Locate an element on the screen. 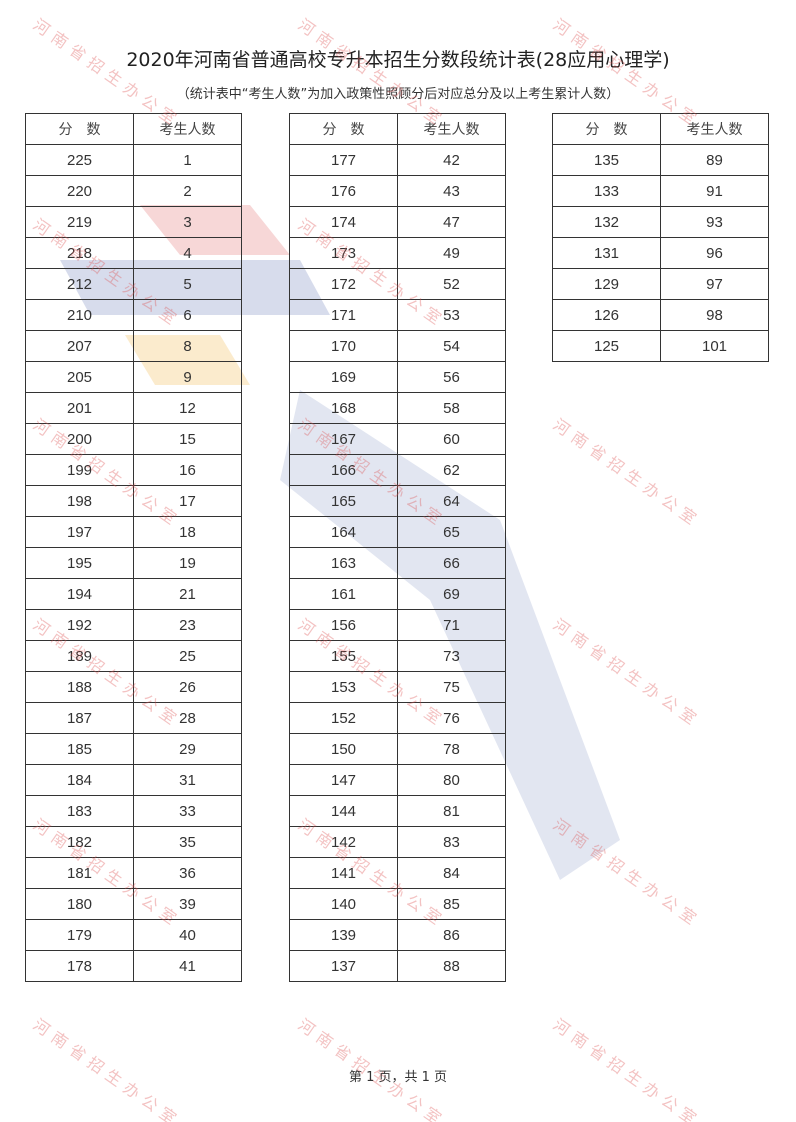  score-cell: 126 is located at coordinates (606, 315).